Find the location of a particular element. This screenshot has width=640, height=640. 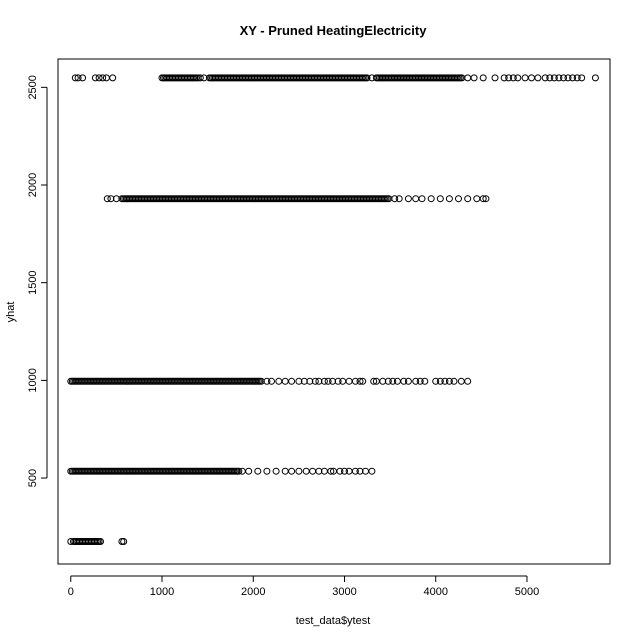

x-axis: 0 1000 2000 3000 4000 5000 is located at coordinates (303, 586).